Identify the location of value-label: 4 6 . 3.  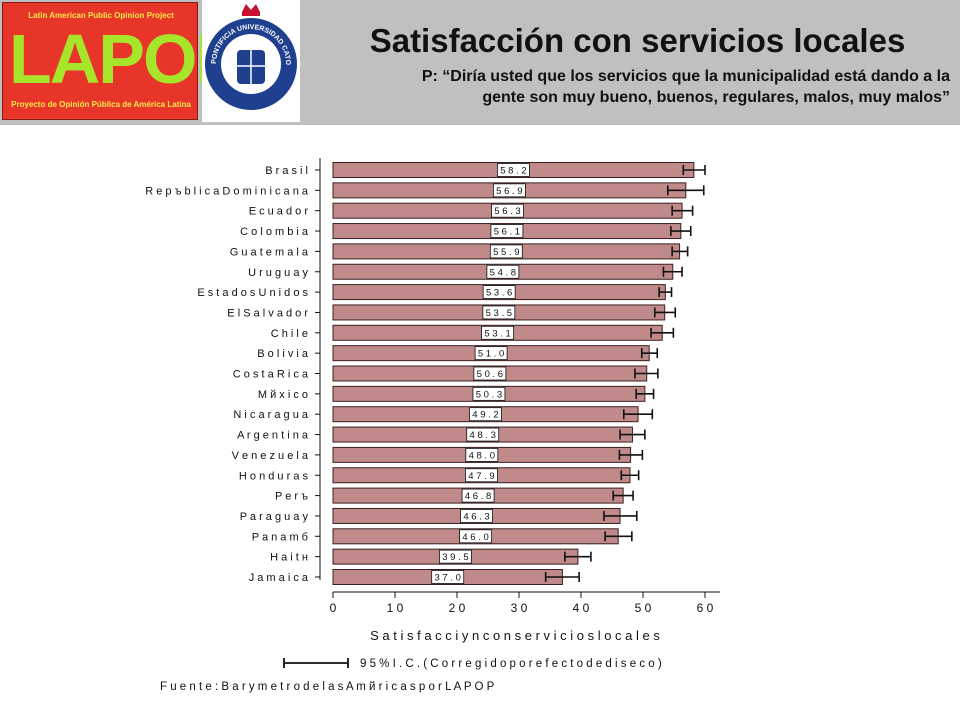
(476, 516).